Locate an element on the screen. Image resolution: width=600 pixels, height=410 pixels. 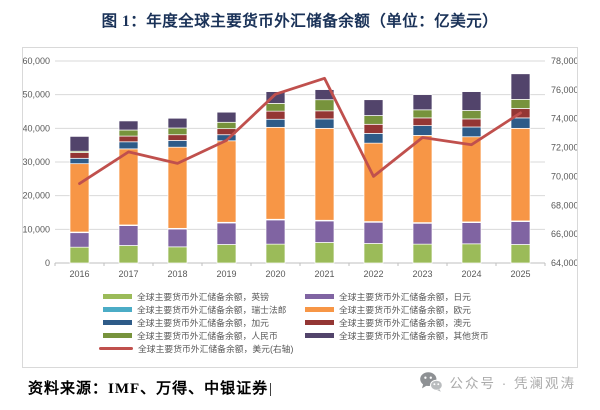
y-axis-left-tick-label: 0 is located at coordinates (47, 263).